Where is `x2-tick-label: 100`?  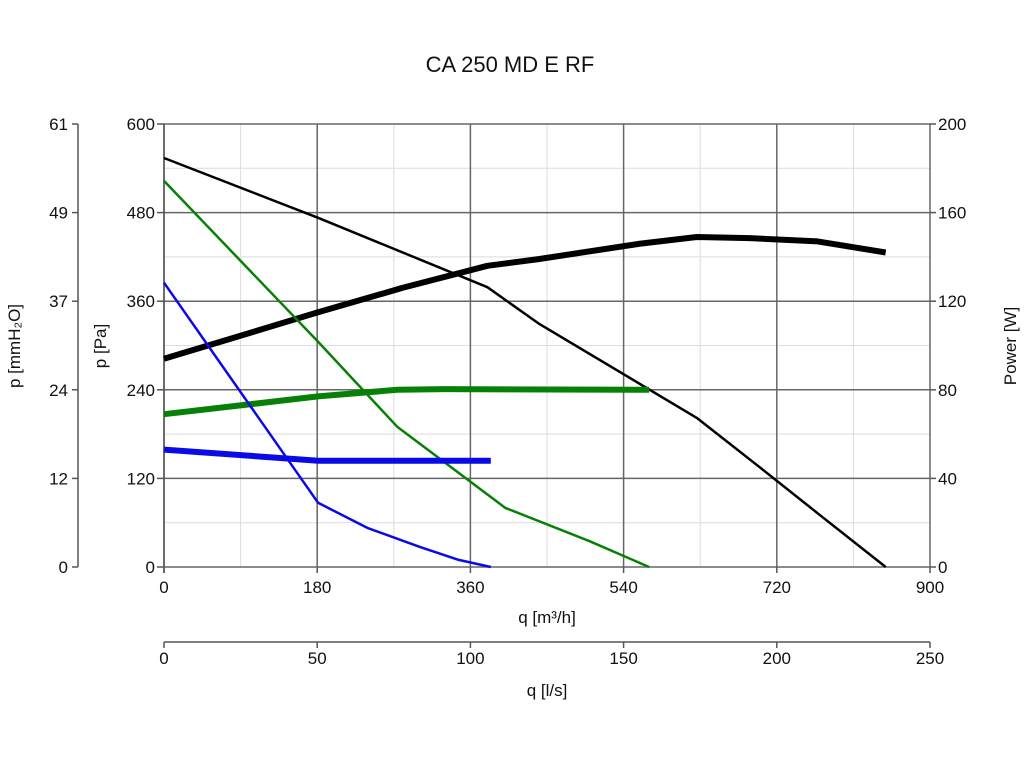 x2-tick-label: 100 is located at coordinates (470, 658).